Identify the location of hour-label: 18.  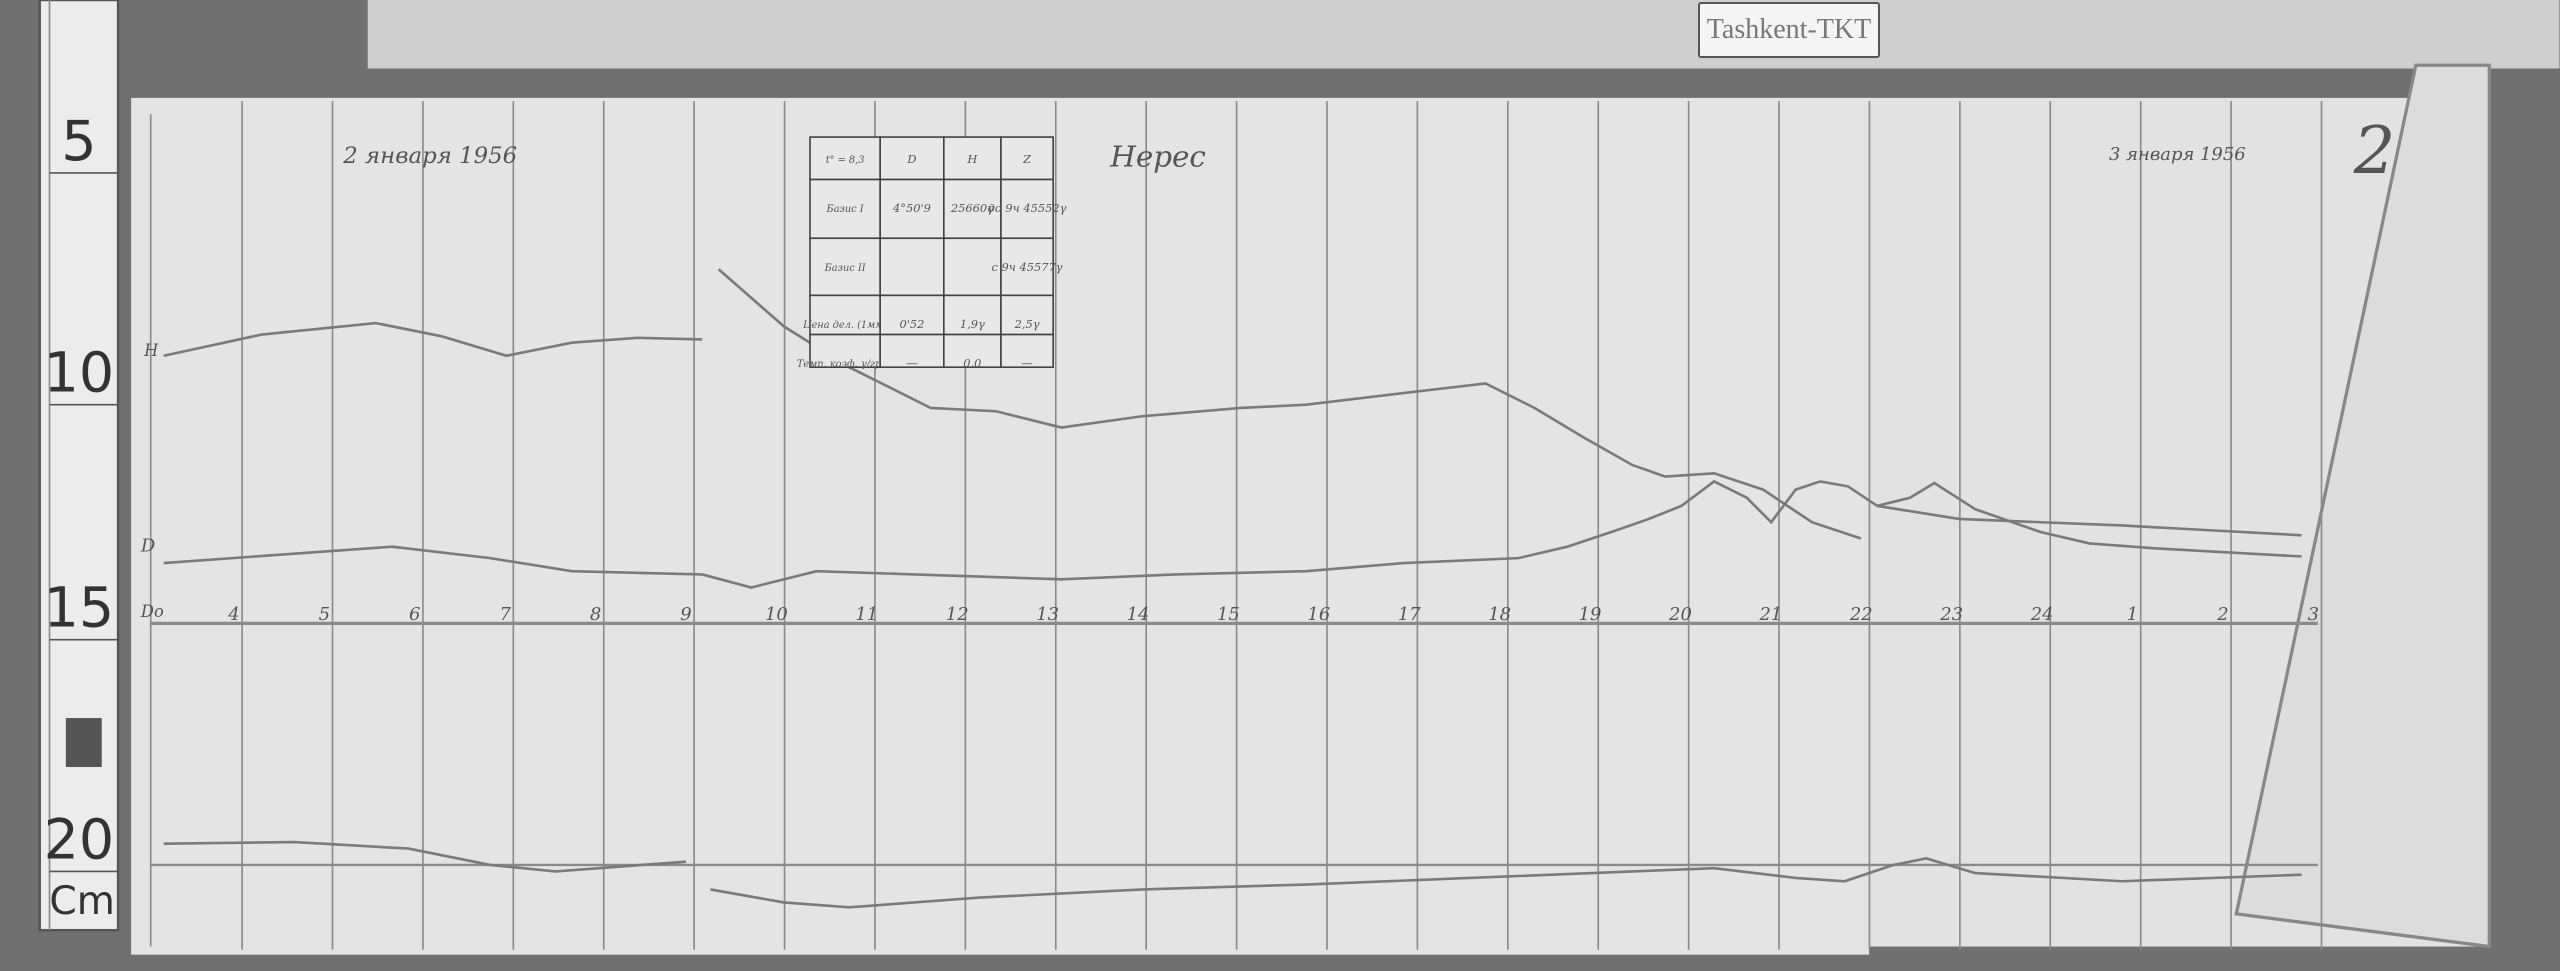
(1499, 614).